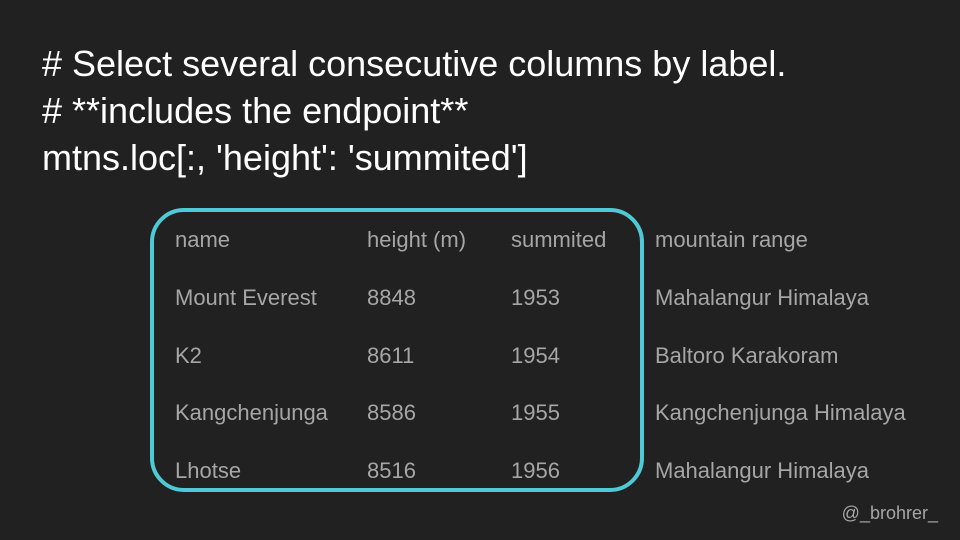  Describe the element at coordinates (535, 355) in the screenshot. I see `table-cell-summited: 1954` at that location.